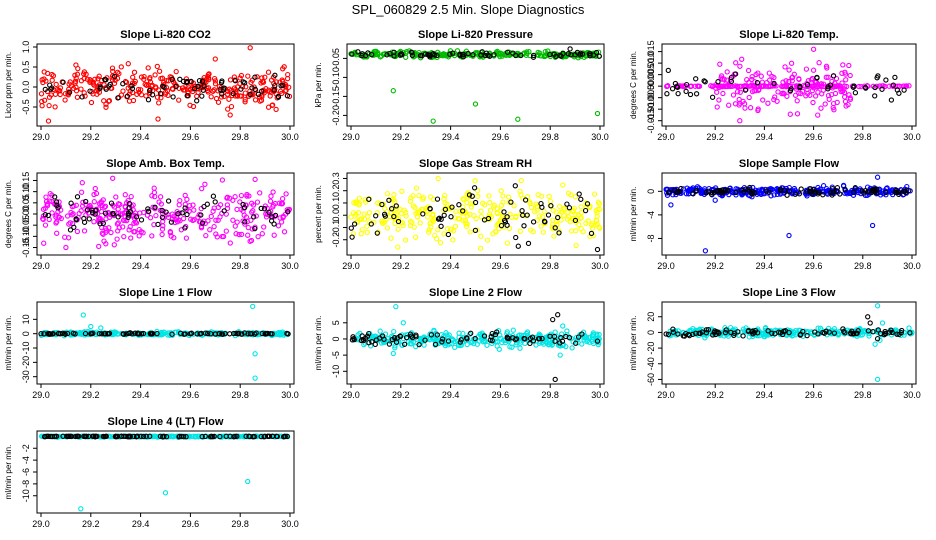 The image size is (936, 540). I want to click on x-tick-label: 29.4, so click(451, 266).